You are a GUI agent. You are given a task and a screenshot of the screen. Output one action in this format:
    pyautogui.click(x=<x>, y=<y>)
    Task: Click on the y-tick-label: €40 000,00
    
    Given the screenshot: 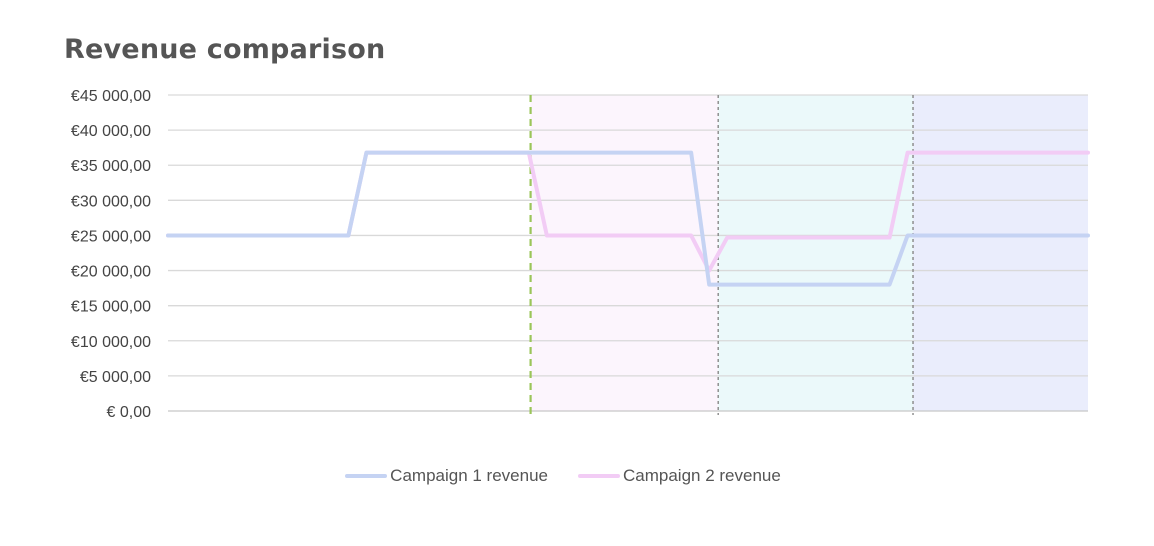 What is the action you would take?
    pyautogui.click(x=111, y=131)
    